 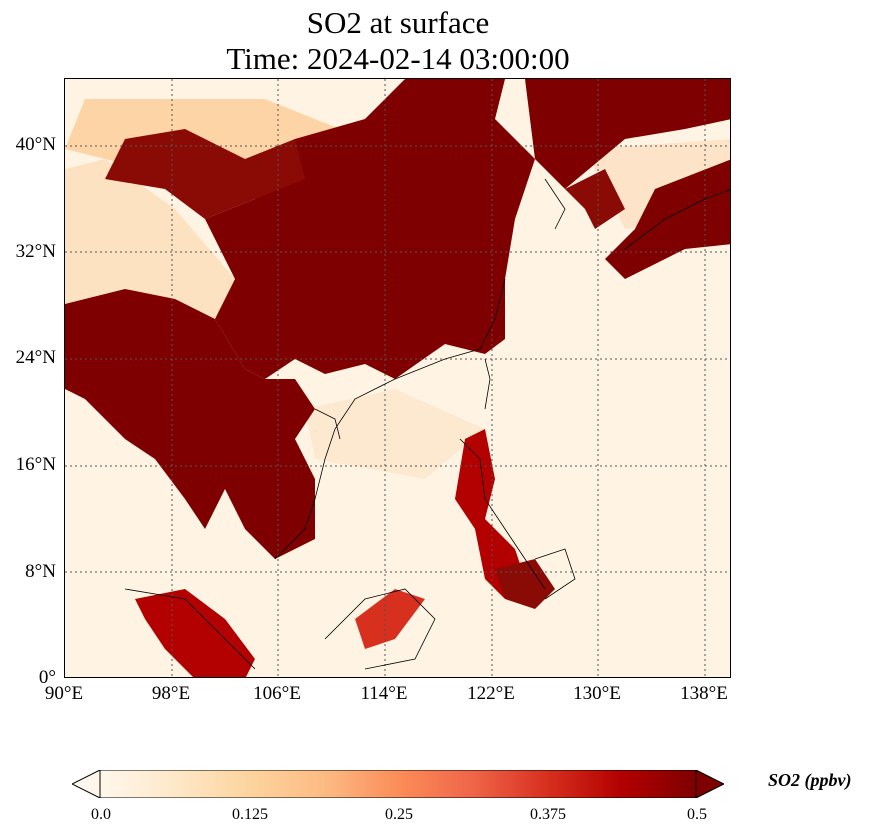 I want to click on lat-tick-40N: 40°N, so click(x=35, y=144).